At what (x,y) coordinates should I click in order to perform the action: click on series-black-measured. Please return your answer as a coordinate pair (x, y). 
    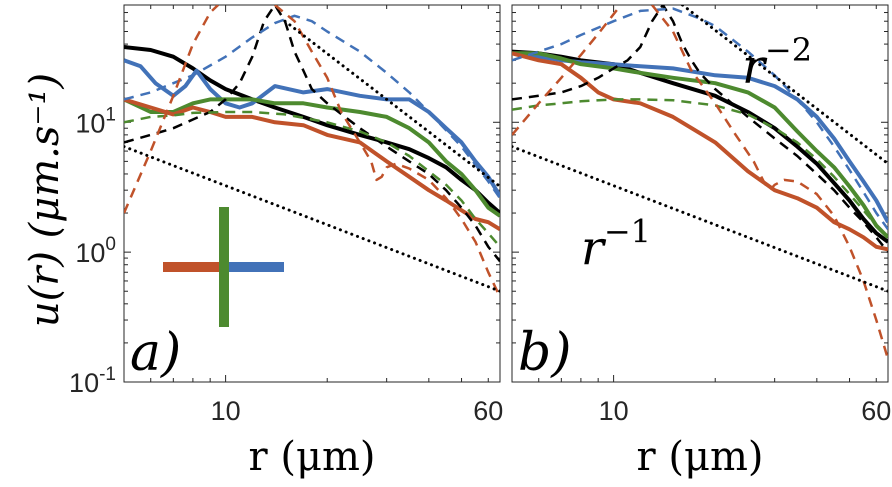
    Looking at the image, I should click on (312, 130).